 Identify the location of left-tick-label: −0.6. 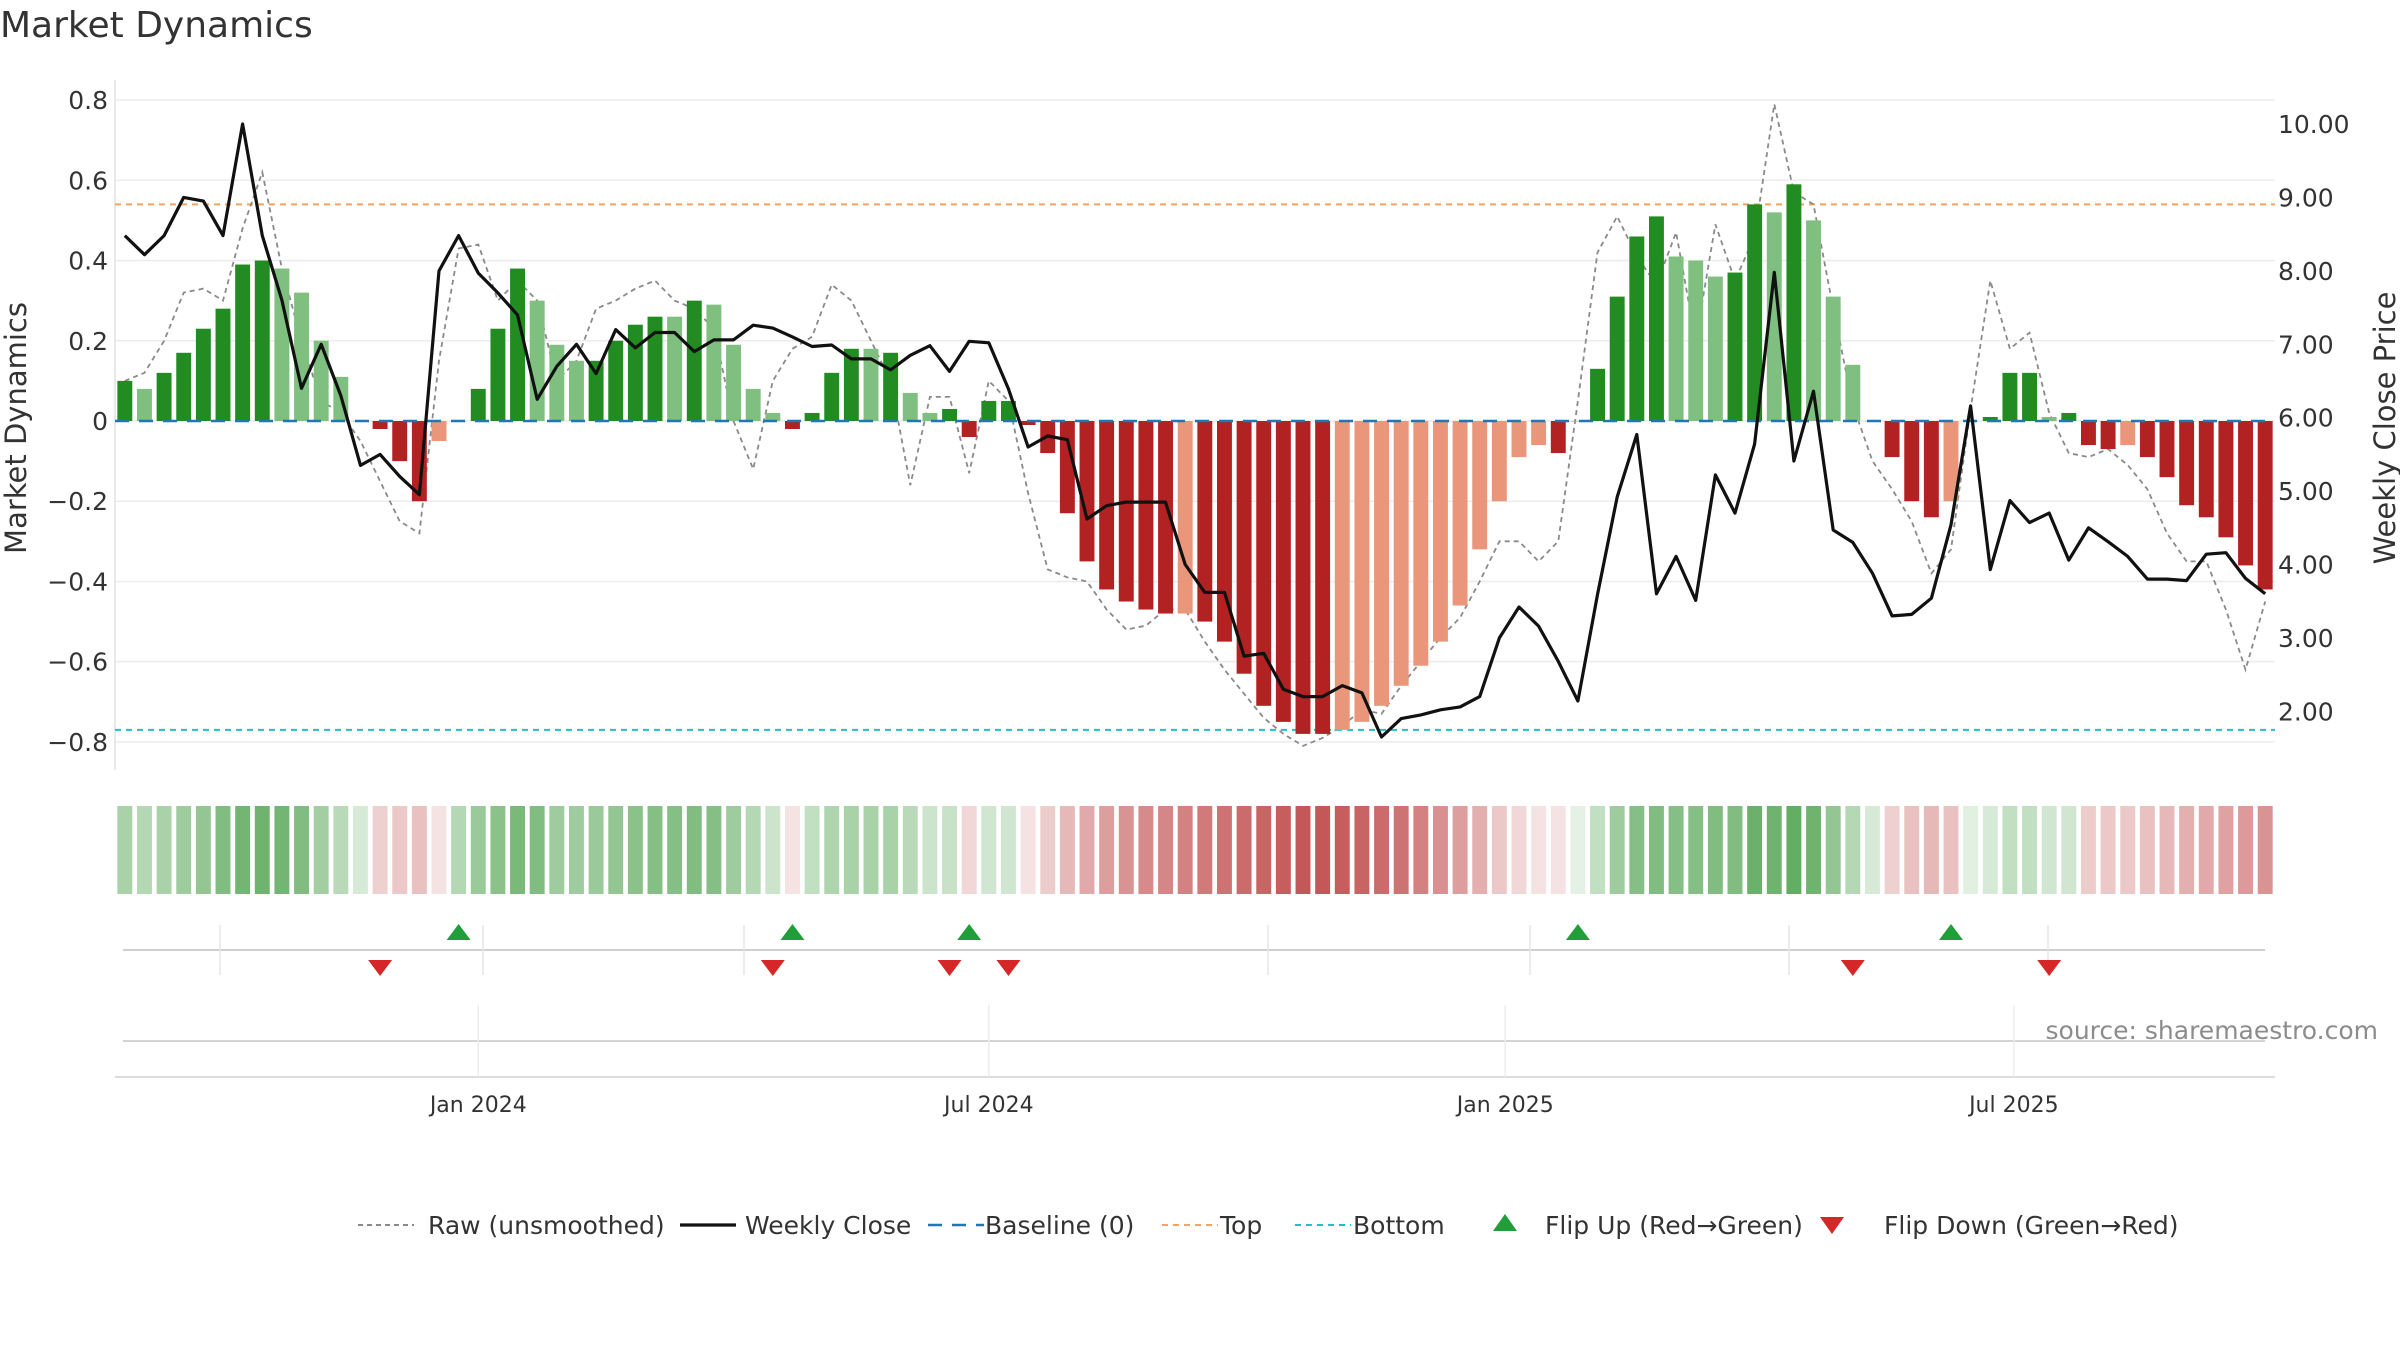
(77, 662).